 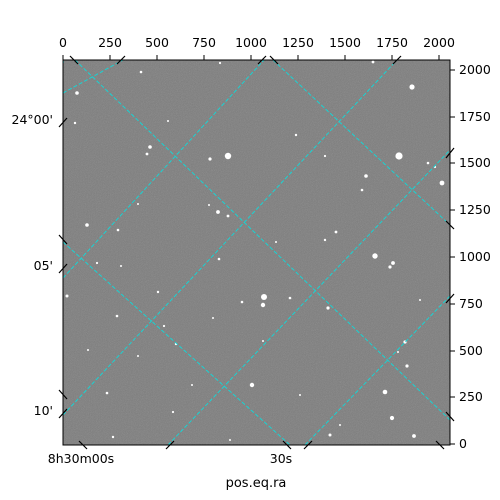 I want to click on top-tick-label: 1500, so click(x=345, y=42).